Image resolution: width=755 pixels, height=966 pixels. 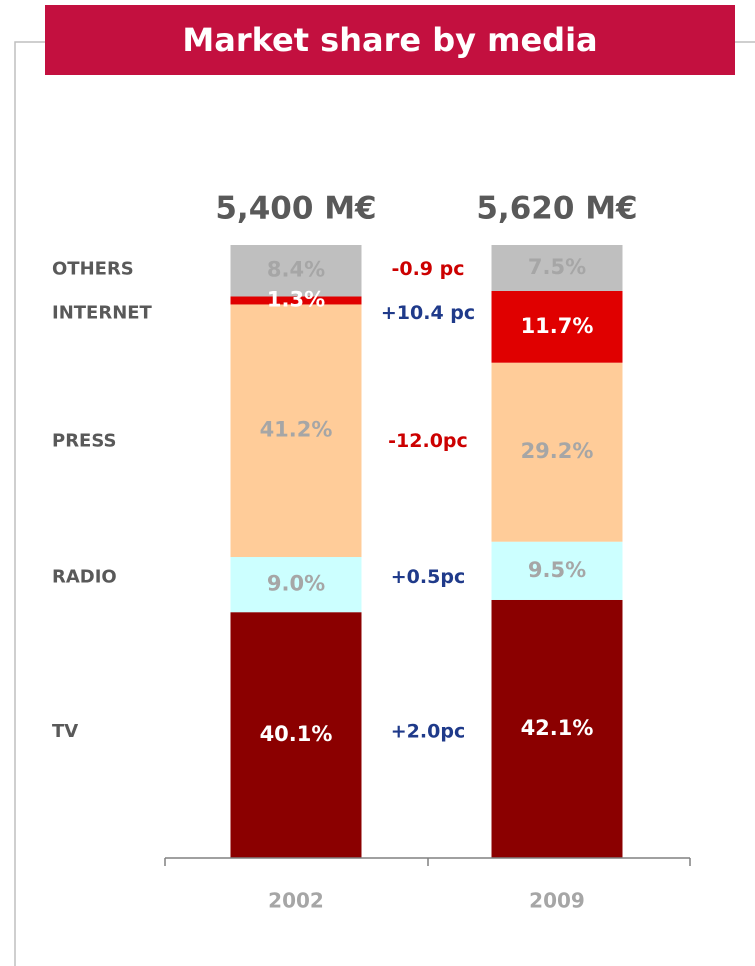 I want to click on value-label: 8.4%, so click(x=296, y=270).